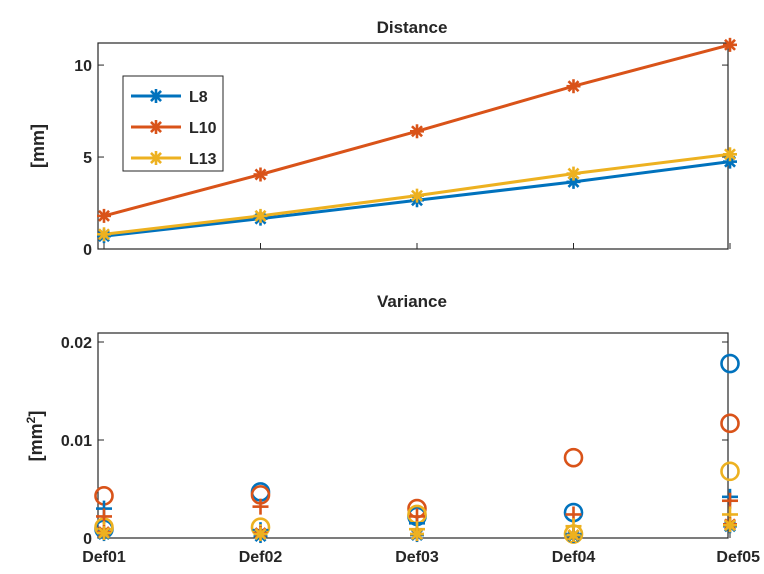 The height and width of the screenshot is (574, 764). Describe the element at coordinates (412, 301) in the screenshot. I see `variance-title: Variance` at that location.